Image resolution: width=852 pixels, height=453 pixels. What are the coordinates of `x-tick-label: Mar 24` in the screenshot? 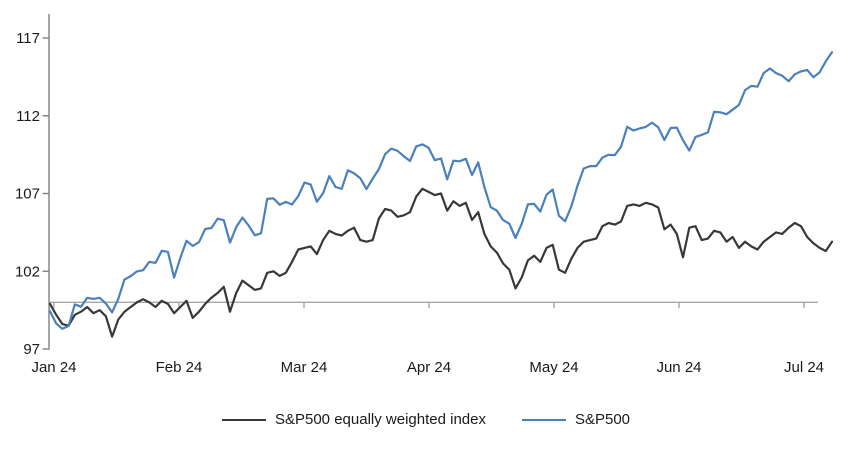 It's located at (304, 367).